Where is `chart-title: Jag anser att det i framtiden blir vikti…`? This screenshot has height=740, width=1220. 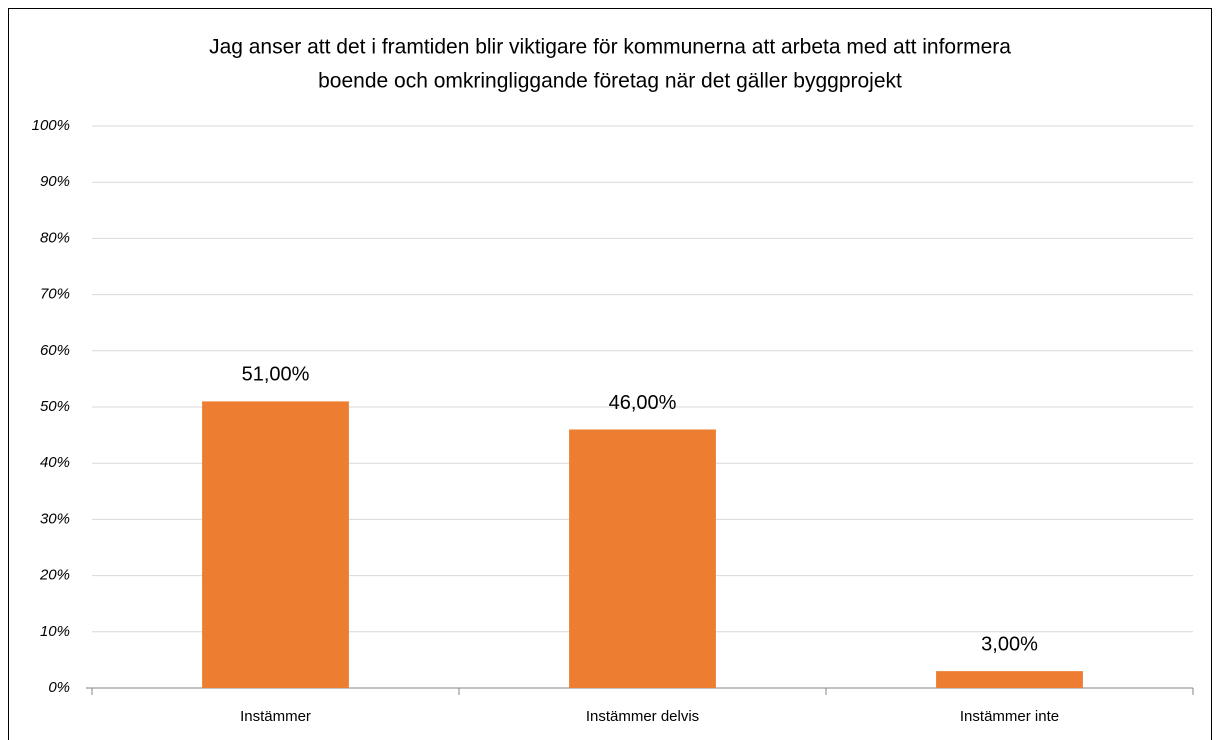
chart-title: Jag anser att det i framtiden blir vikti… is located at coordinates (610, 47).